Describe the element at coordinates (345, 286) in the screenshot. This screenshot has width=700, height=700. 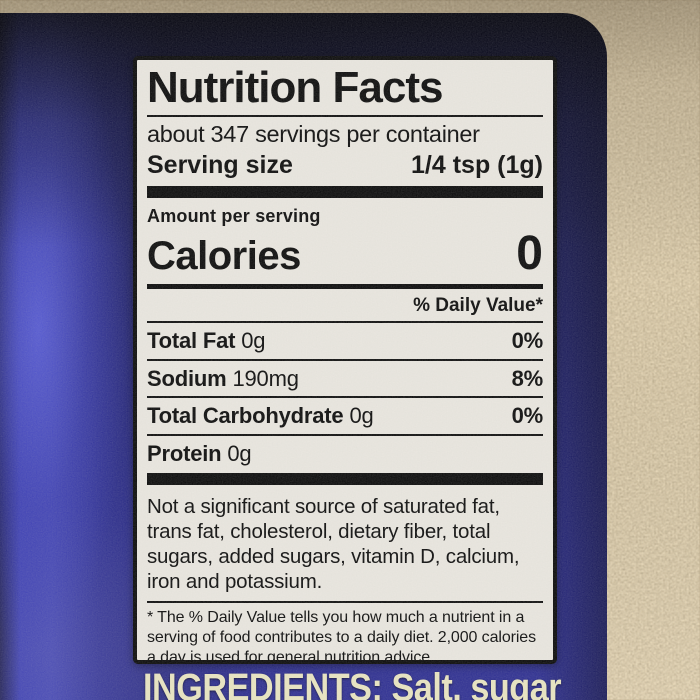
I see `calories-separator` at that location.